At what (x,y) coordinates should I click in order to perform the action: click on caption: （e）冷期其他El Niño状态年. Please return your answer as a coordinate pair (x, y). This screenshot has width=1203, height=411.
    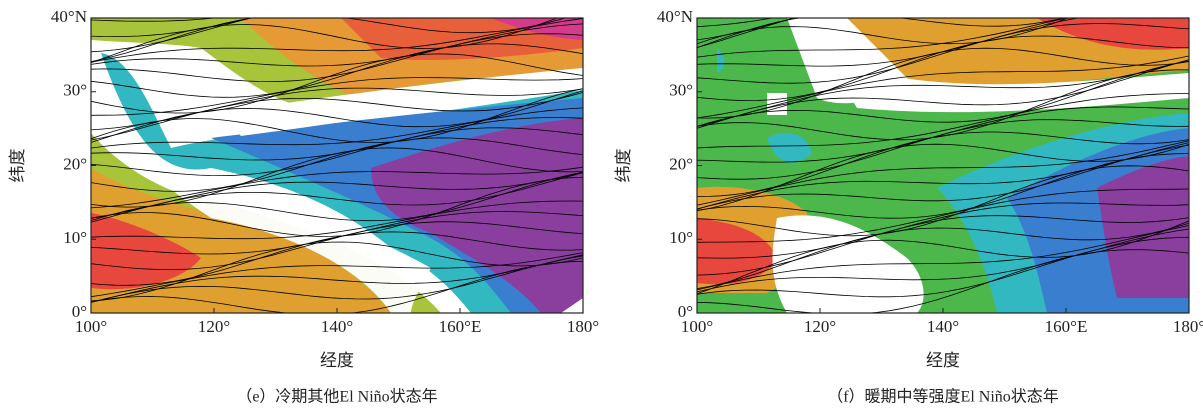
    Looking at the image, I should click on (336, 397).